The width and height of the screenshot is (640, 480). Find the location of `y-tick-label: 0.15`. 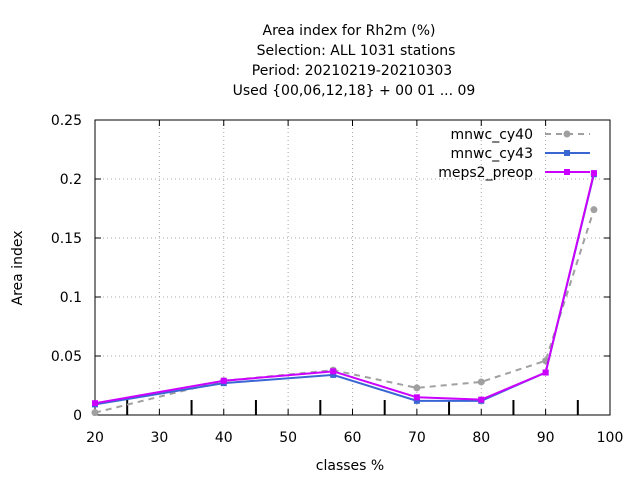

y-tick-label: 0.15 is located at coordinates (66, 239).